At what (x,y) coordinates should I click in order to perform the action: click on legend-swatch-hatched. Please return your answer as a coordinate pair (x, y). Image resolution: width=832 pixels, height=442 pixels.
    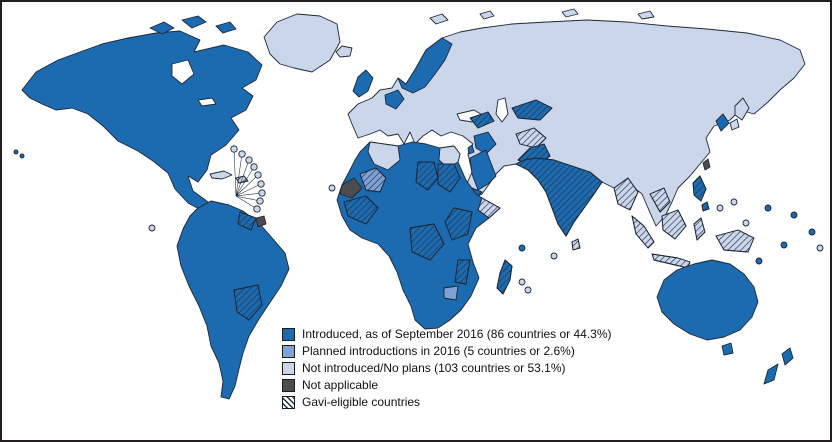
    Looking at the image, I should click on (288, 402).